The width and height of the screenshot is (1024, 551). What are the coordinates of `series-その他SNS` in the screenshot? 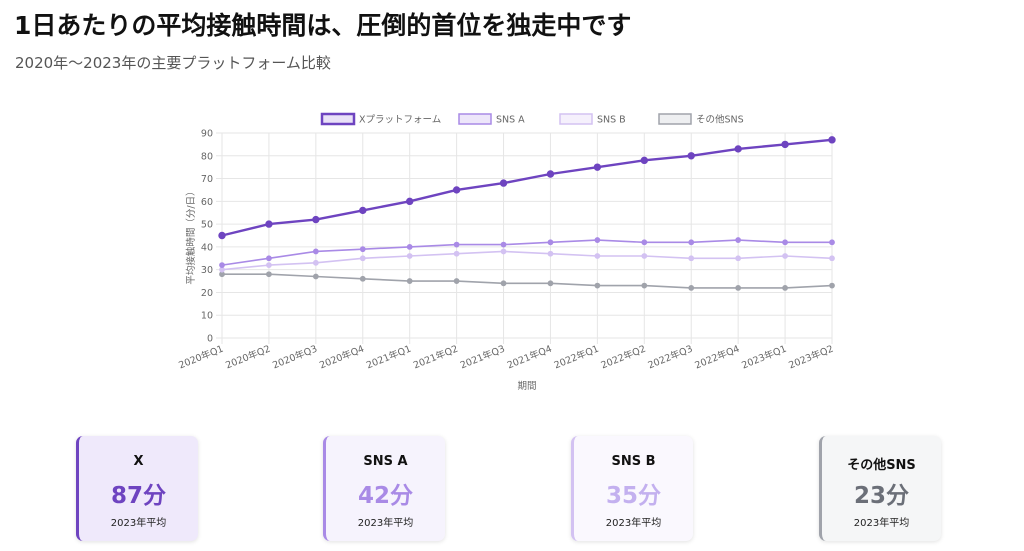 It's located at (527, 281).